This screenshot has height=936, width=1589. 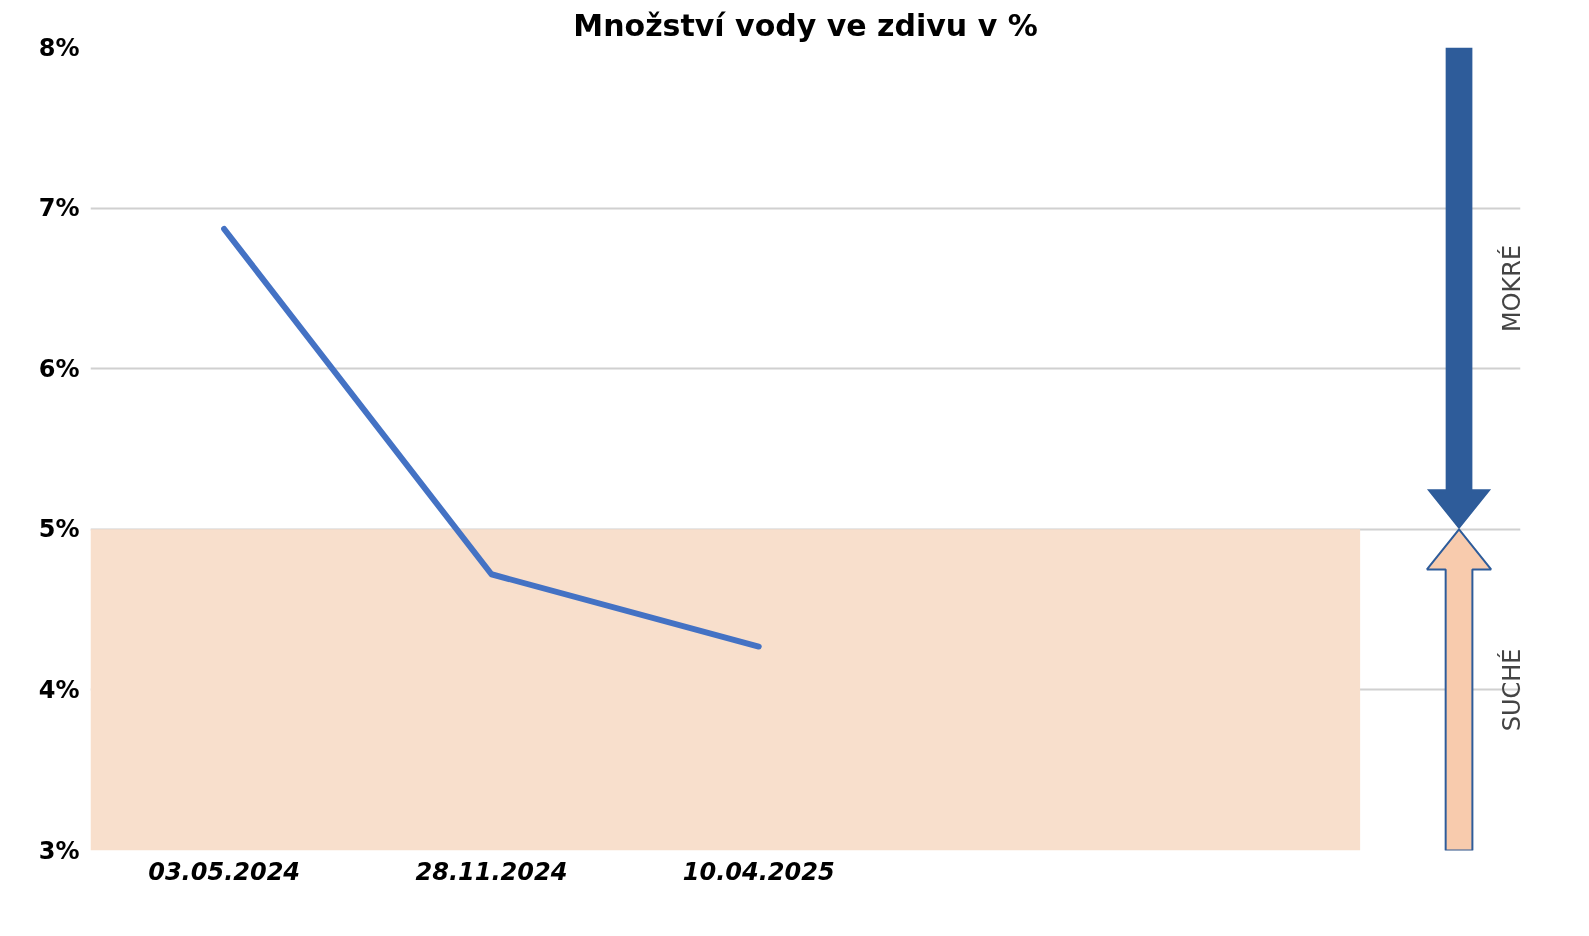 What do you see at coordinates (1512, 690) in the screenshot?
I see `annotation: SUCHÉ` at bounding box center [1512, 690].